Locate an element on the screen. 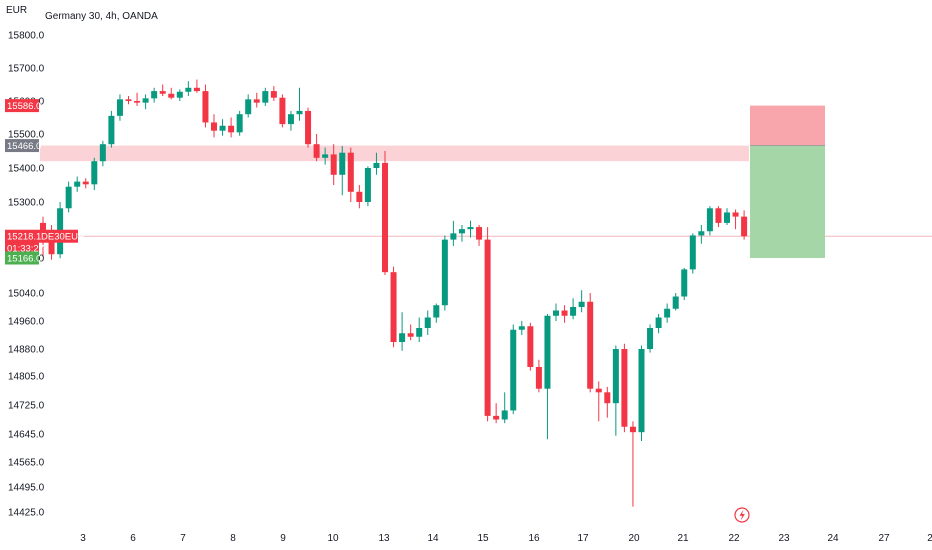 The image size is (932, 550). lightning-alert-icon is located at coordinates (742, 515).